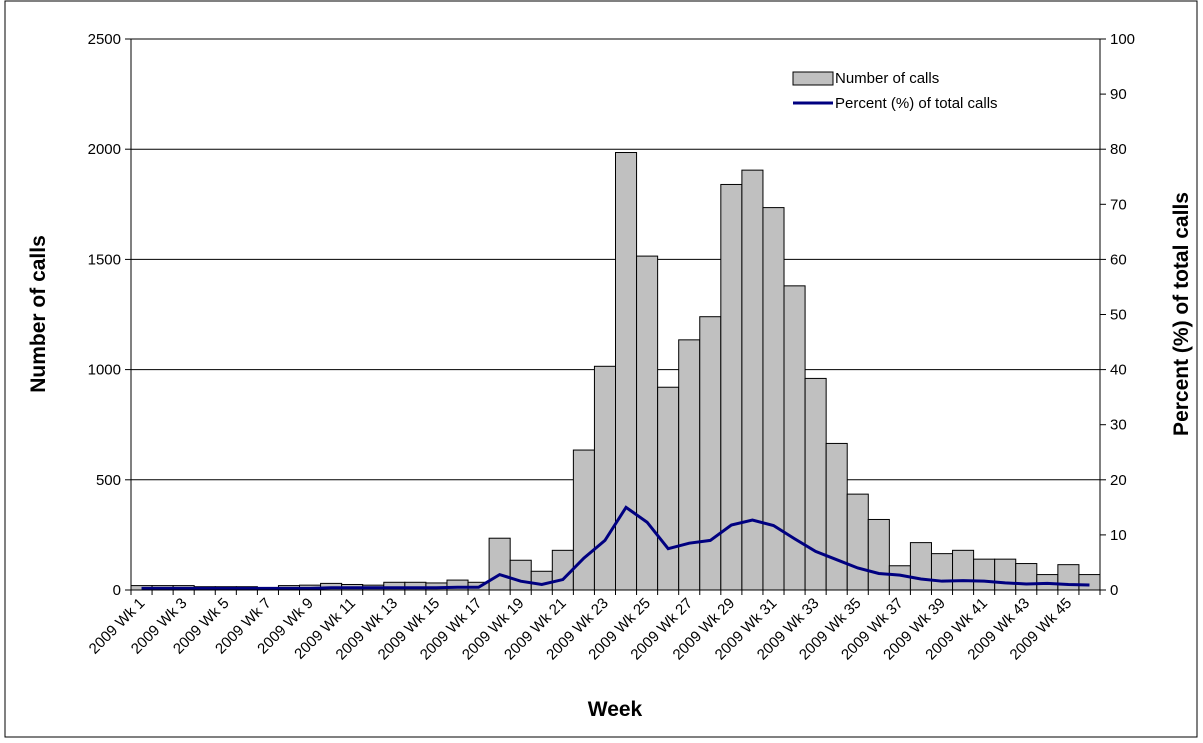  I want to click on y2-tick-label: 60, so click(1118, 259).